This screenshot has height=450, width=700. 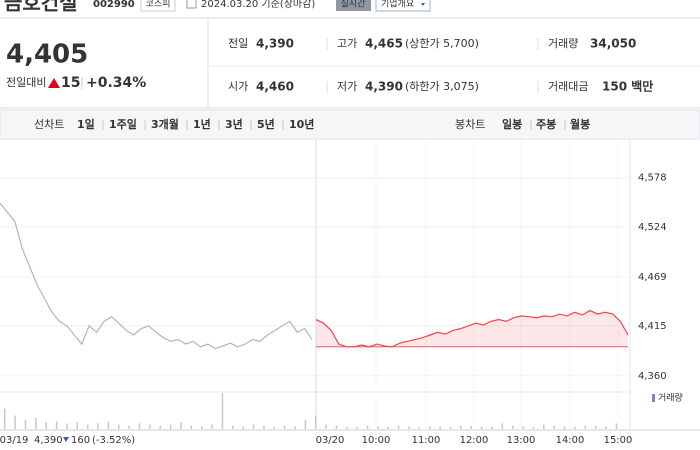 What do you see at coordinates (384, 44) in the screenshot?
I see `stat-value: 4,465` at bounding box center [384, 44].